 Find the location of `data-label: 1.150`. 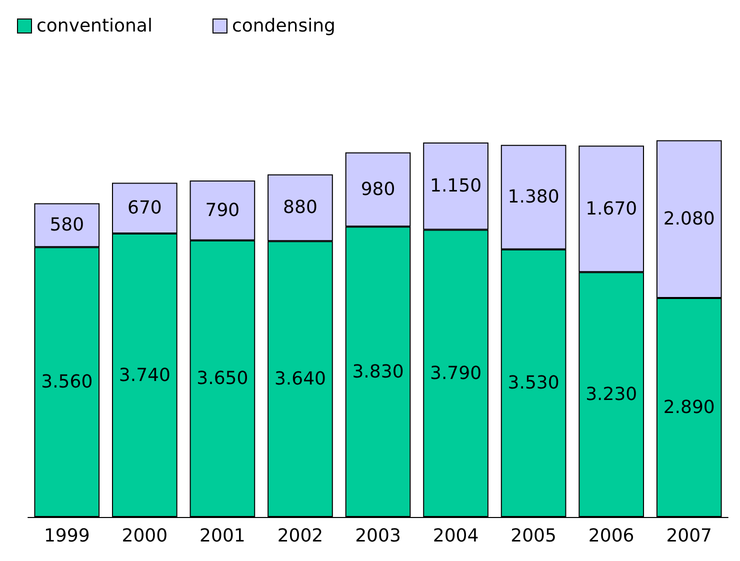

data-label: 1.150 is located at coordinates (456, 186).